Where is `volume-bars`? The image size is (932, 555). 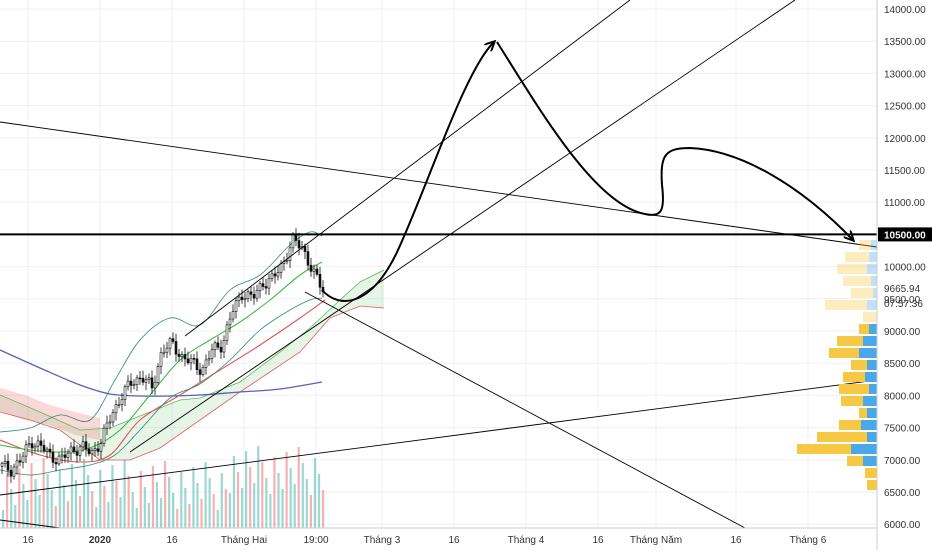 volume-bars is located at coordinates (163, 487).